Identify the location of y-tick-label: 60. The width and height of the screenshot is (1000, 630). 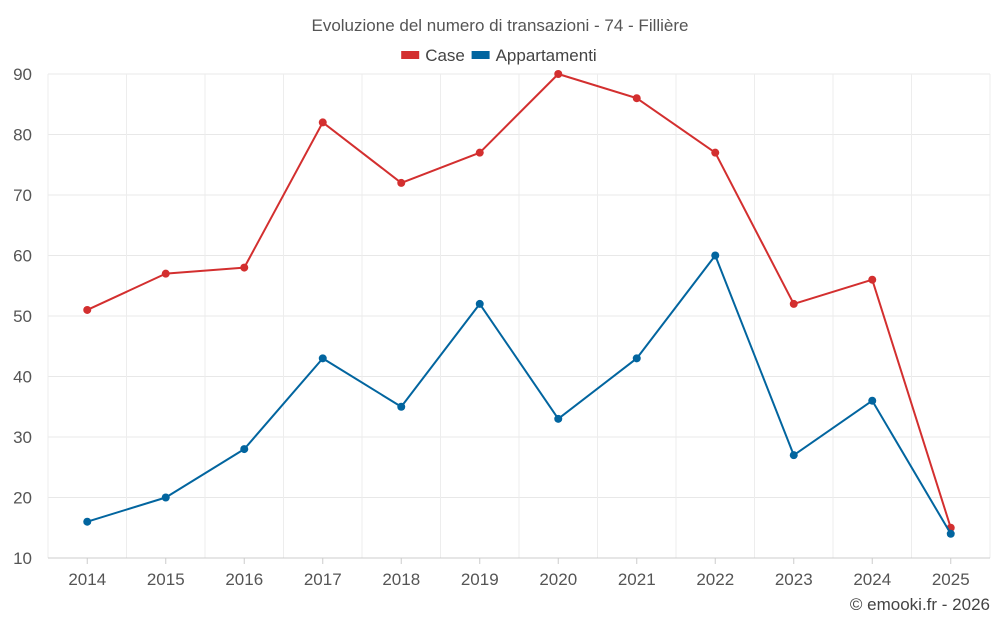
(22, 256).